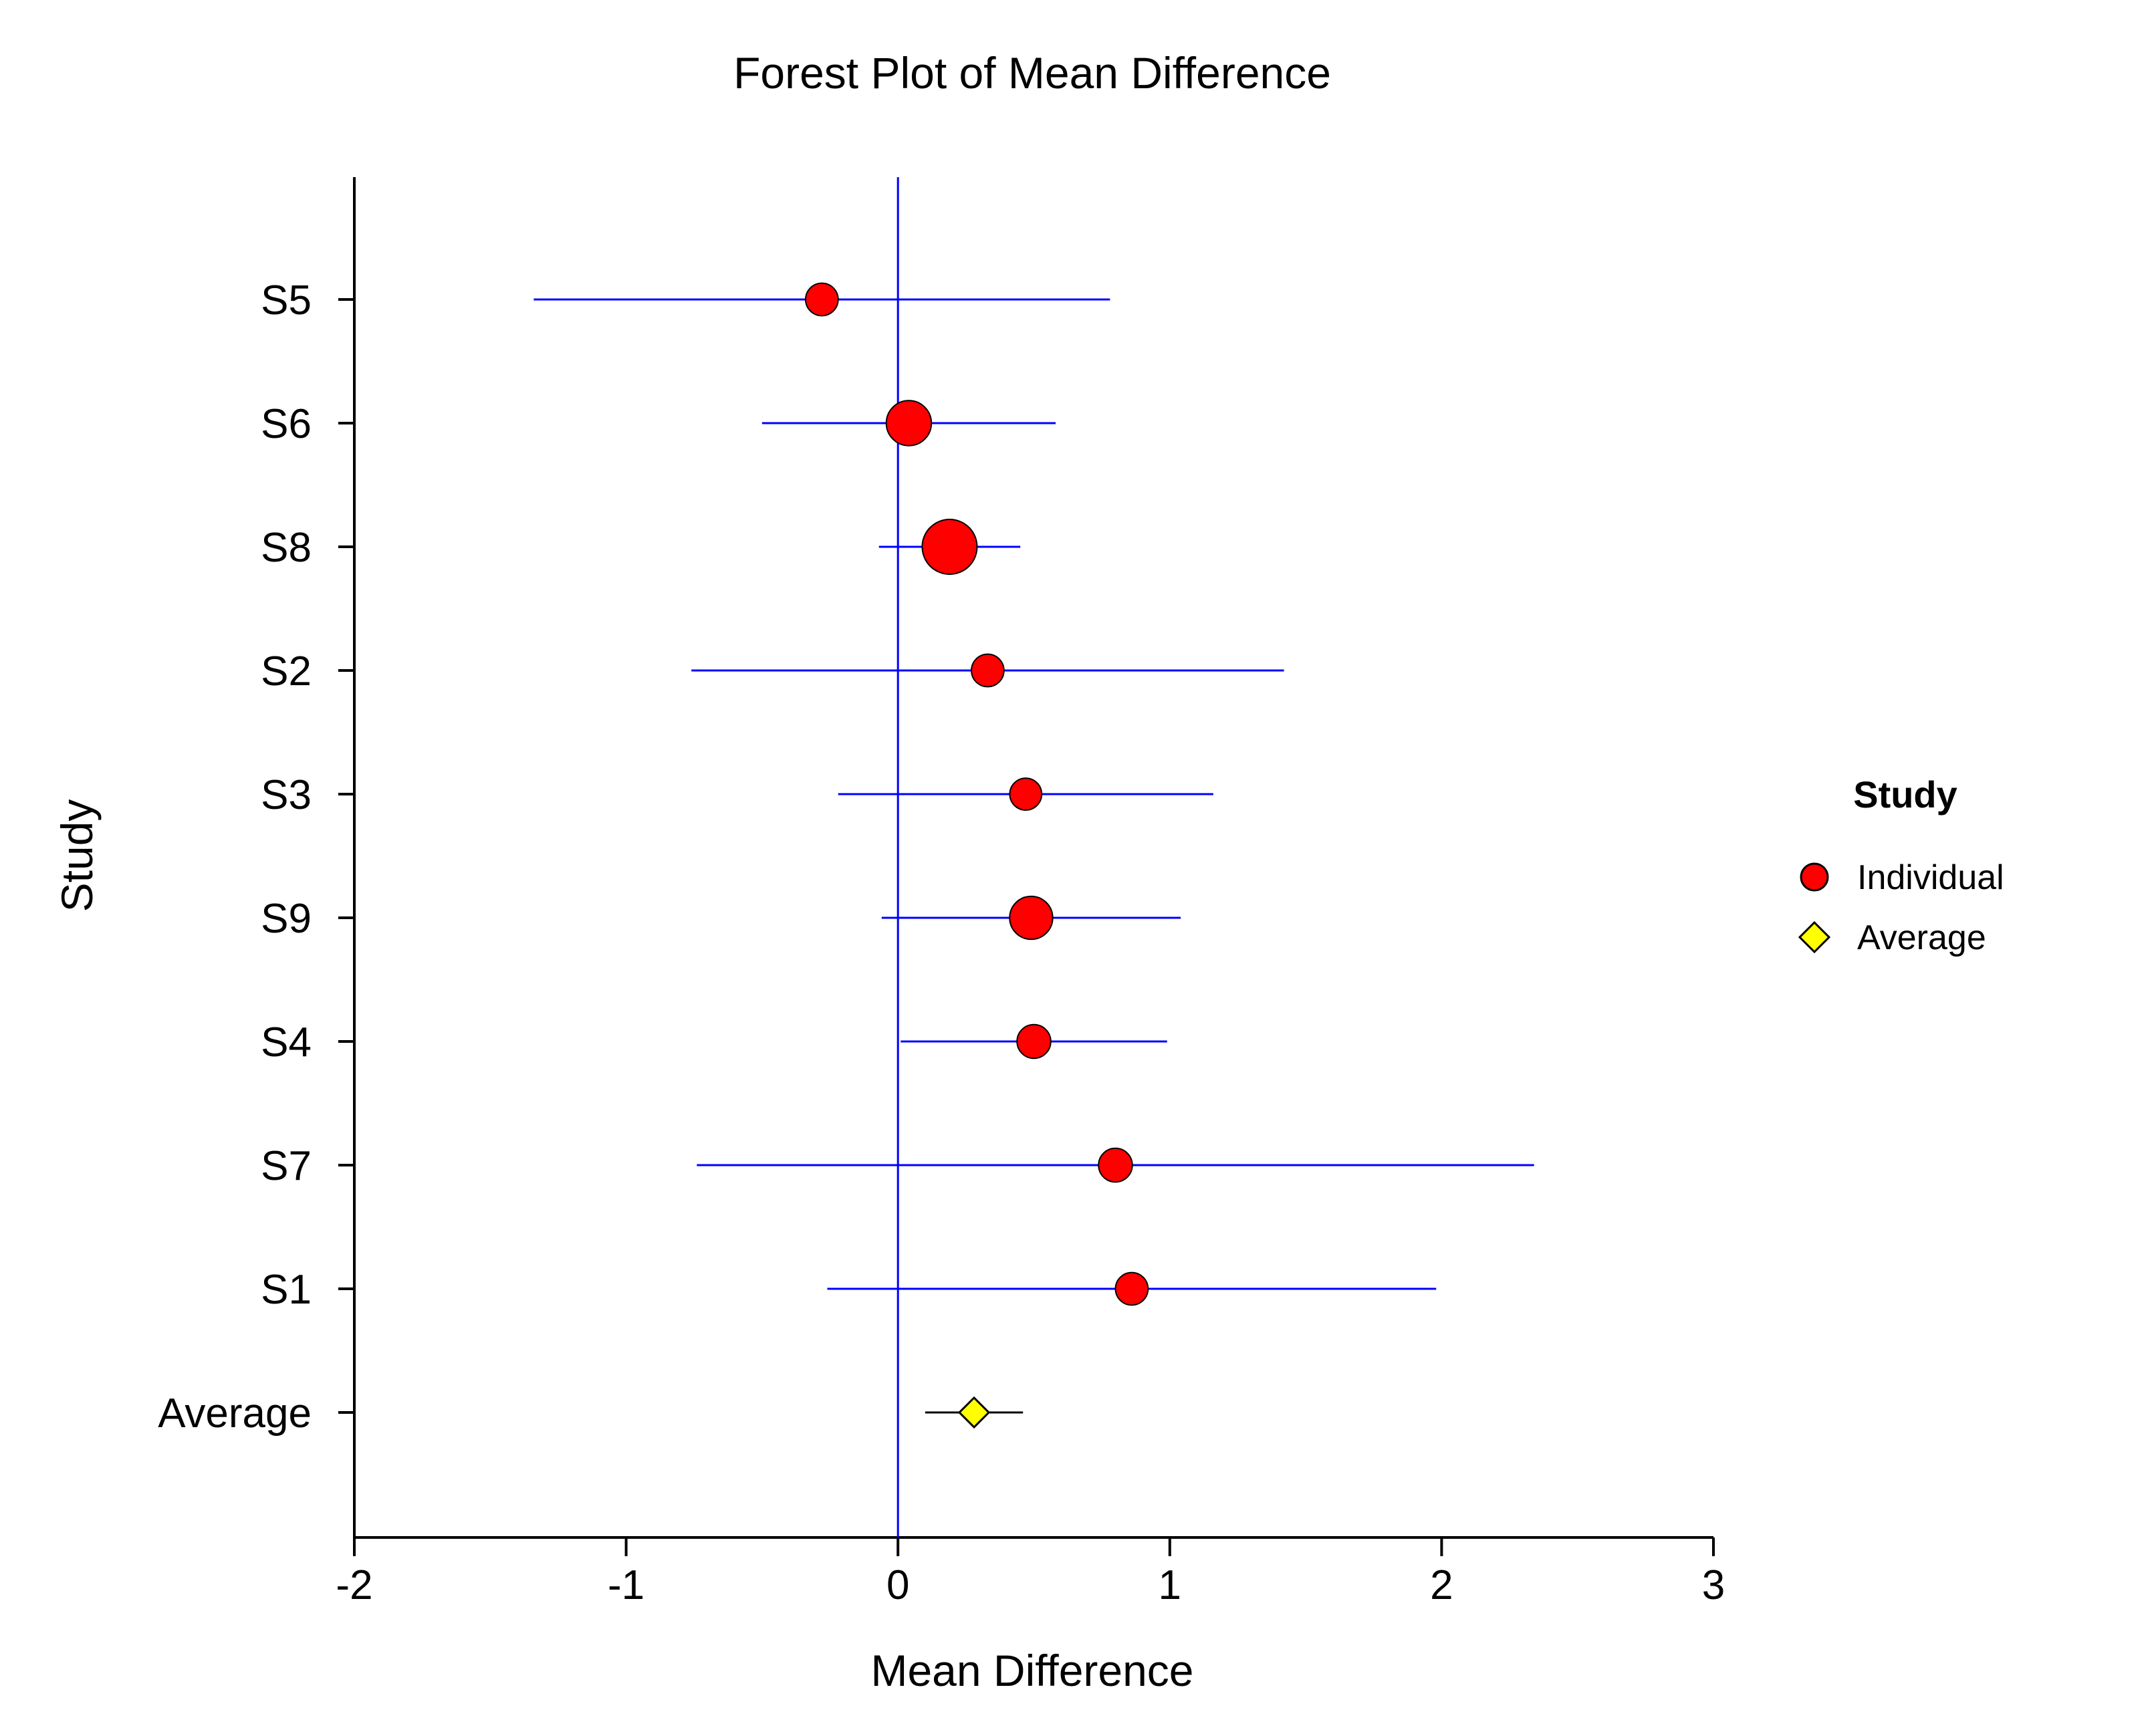  What do you see at coordinates (1921, 937) in the screenshot?
I see `legend-entry-label: Average` at bounding box center [1921, 937].